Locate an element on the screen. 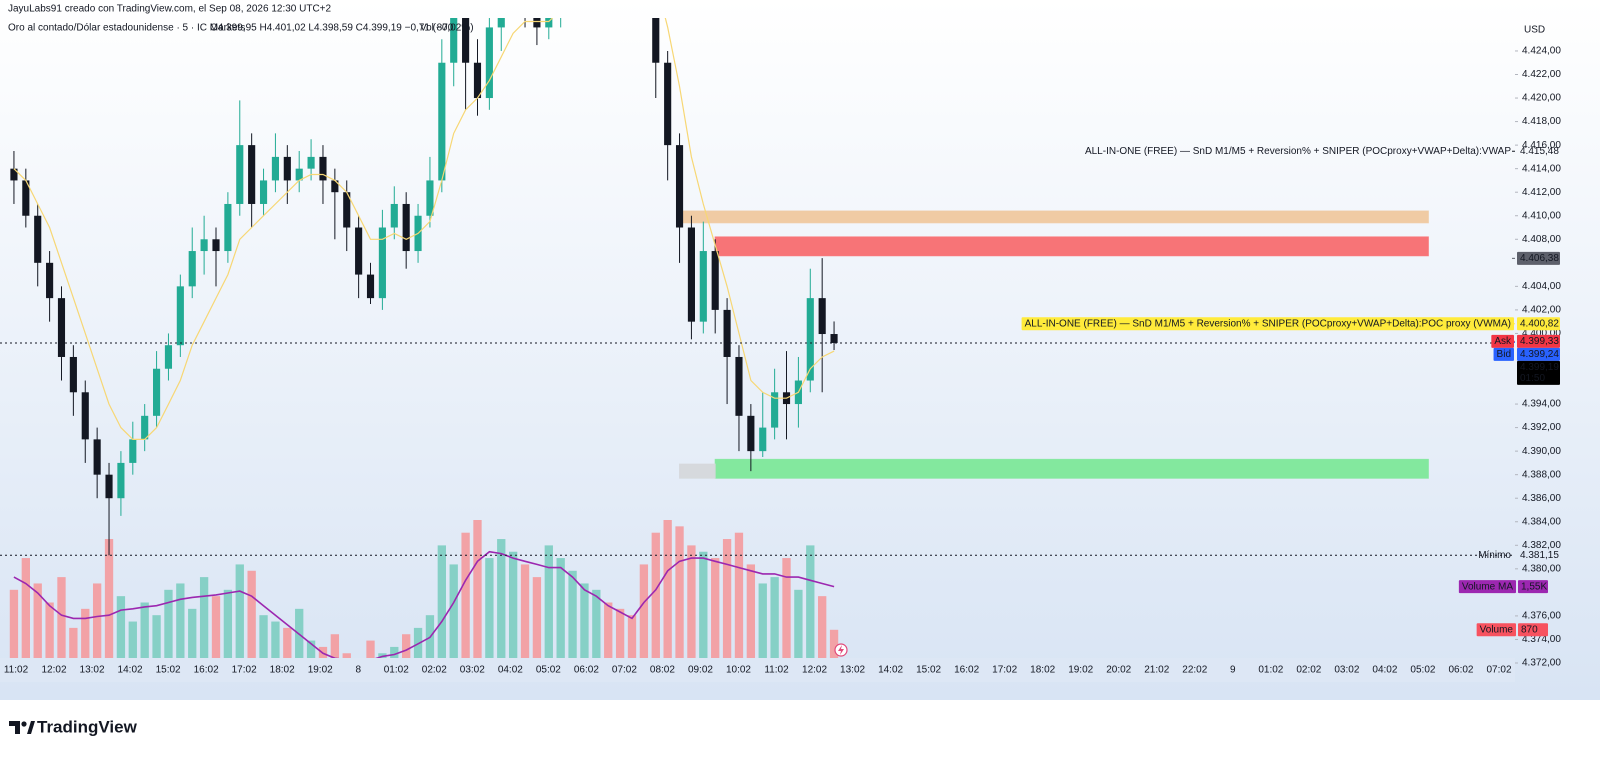 This screenshot has width=1600, height=762. price-tag-label: 4.399,33 is located at coordinates (1539, 341).